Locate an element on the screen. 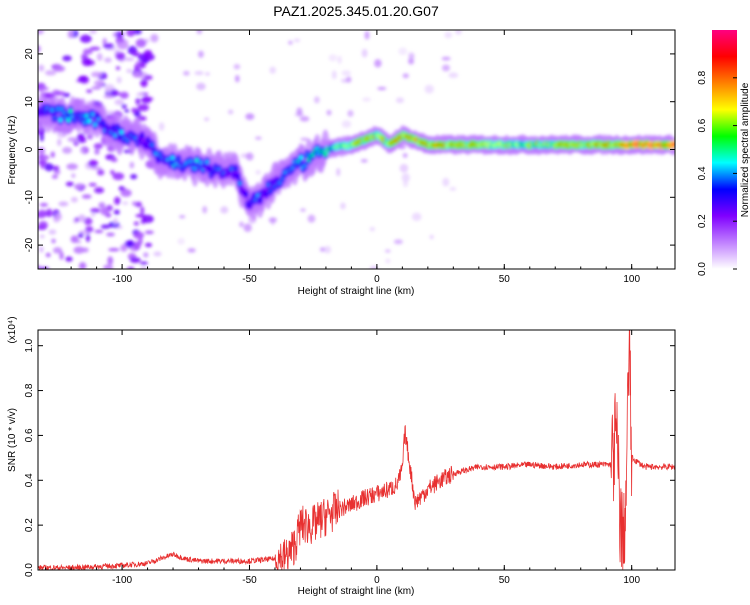  y-tick-label: 0.6 is located at coordinates (29, 435).